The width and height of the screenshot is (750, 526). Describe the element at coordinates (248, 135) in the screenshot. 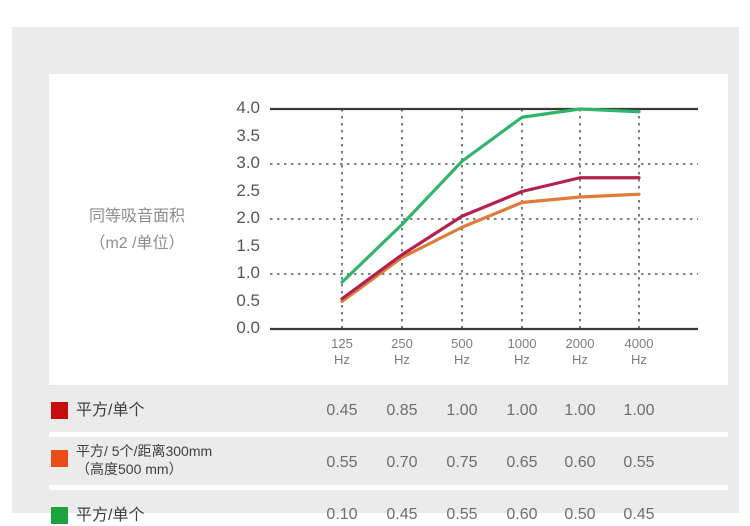

I see `y-tick-label: 3.5` at that location.